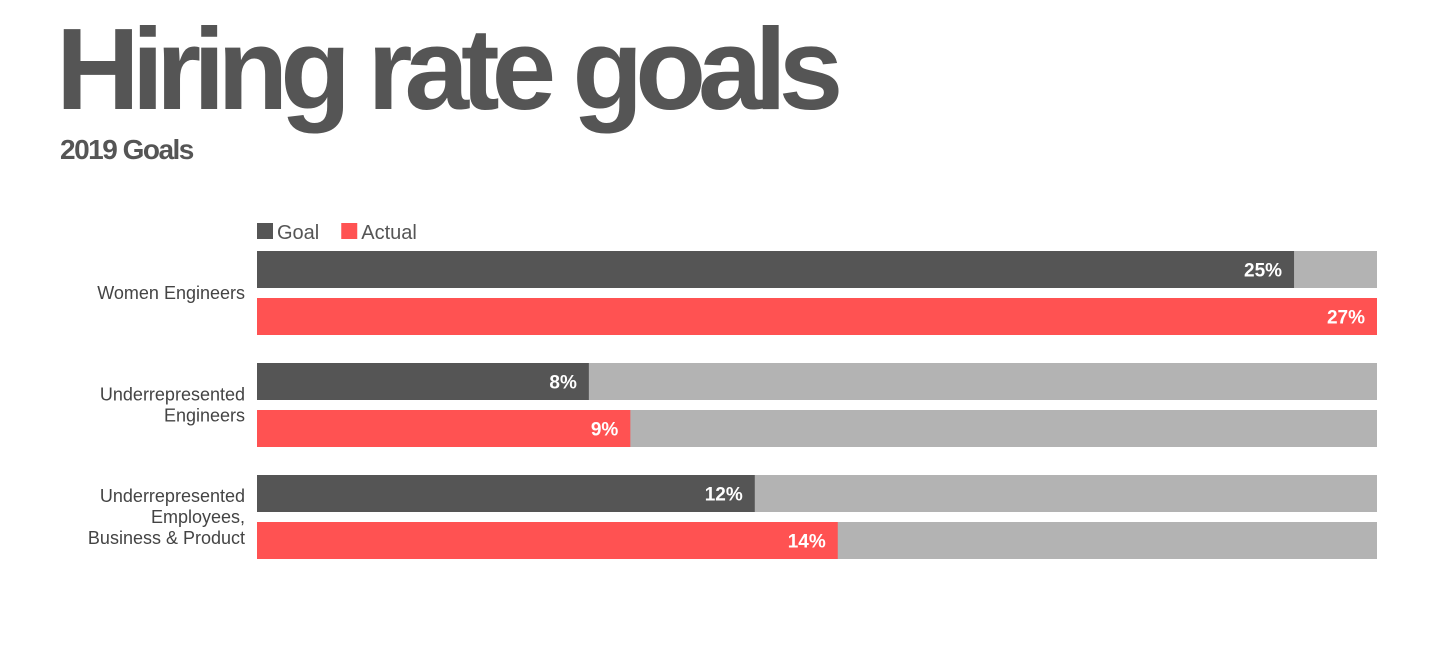 Image resolution: width=1440 pixels, height=670 pixels. What do you see at coordinates (1346, 318) in the screenshot?
I see `bar-value-label-actual-women-engineers: 27%` at bounding box center [1346, 318].